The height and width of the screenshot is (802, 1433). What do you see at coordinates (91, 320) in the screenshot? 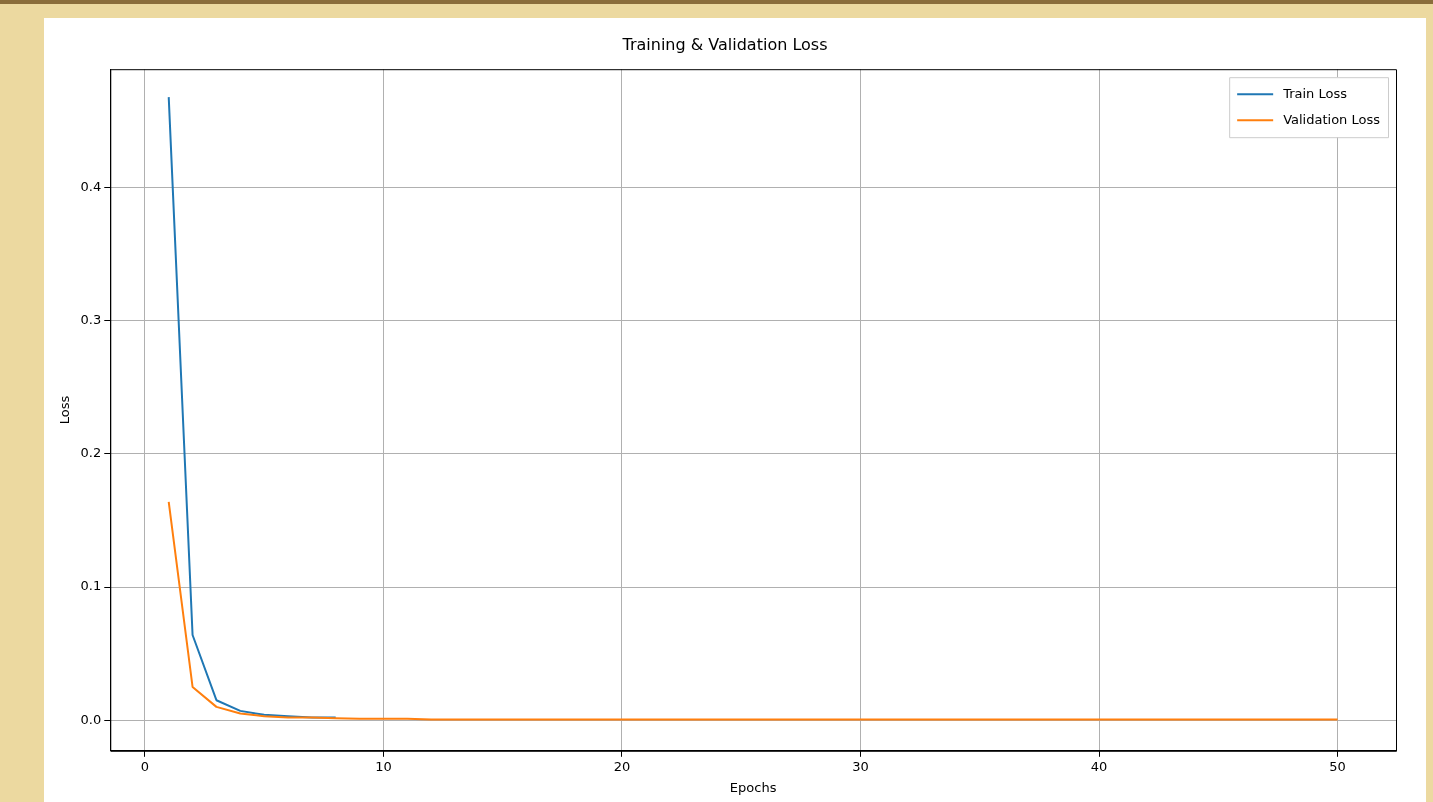
I see `y-tick-label: 0.3` at bounding box center [91, 320].